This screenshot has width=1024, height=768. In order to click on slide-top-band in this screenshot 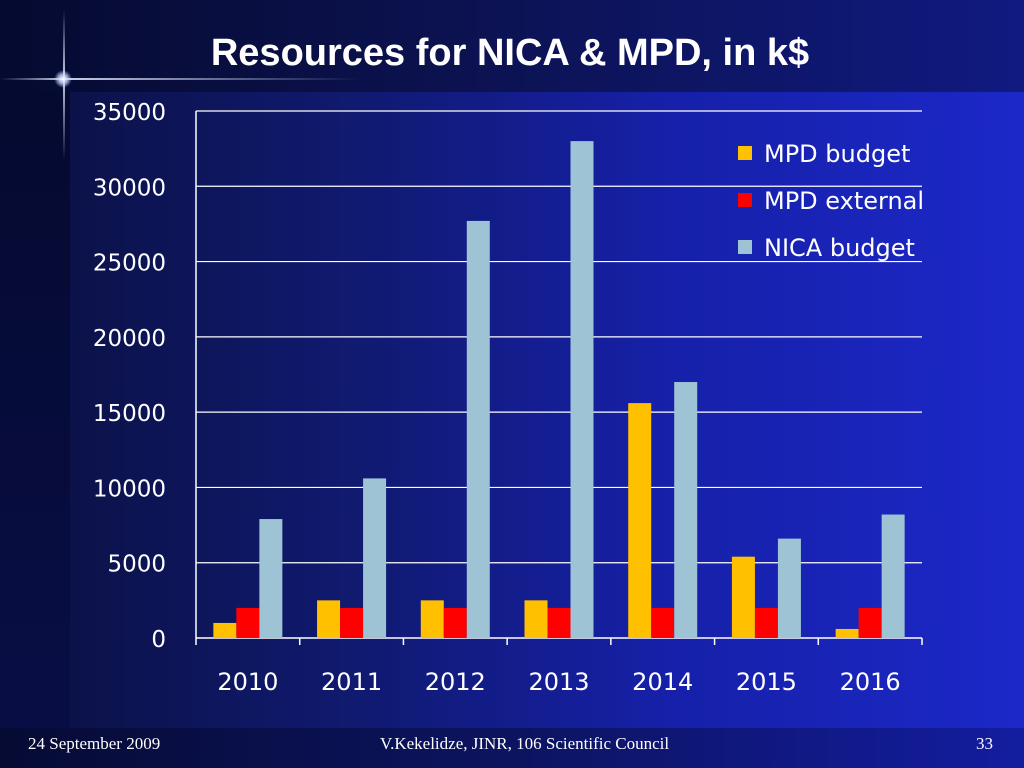, I will do `click(512, 46)`.